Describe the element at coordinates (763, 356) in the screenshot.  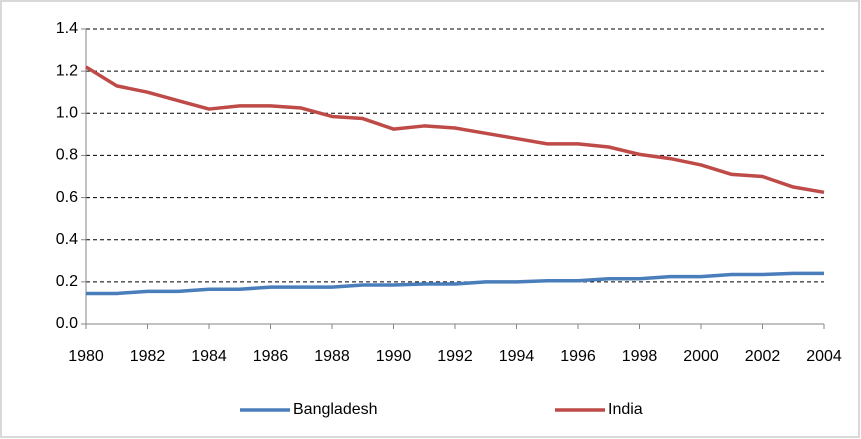
I see `x-tick-label: 2002` at that location.